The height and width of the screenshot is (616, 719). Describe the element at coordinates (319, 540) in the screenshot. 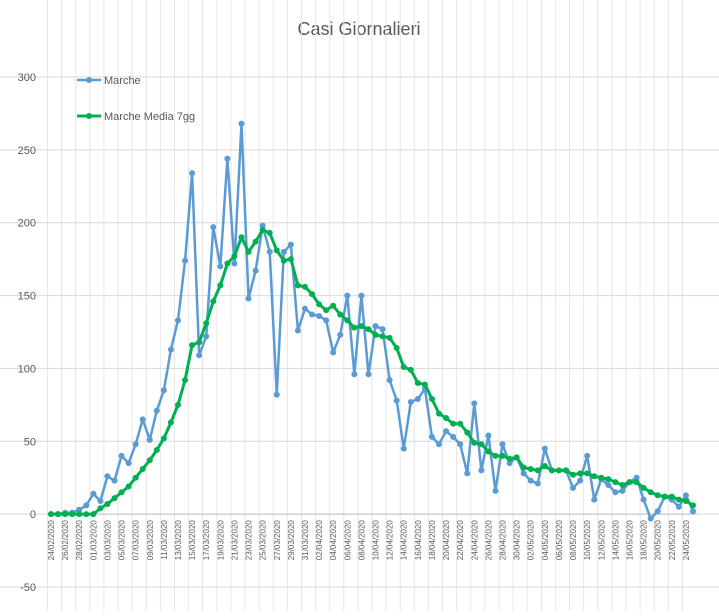

I see `x-tick-label: 02/04/2020` at that location.